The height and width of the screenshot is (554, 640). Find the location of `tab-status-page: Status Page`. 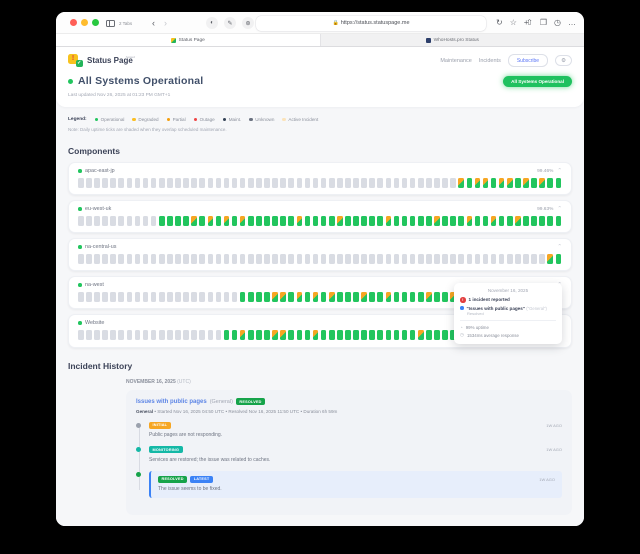

tab-status-page: Status Page is located at coordinates (188, 40).